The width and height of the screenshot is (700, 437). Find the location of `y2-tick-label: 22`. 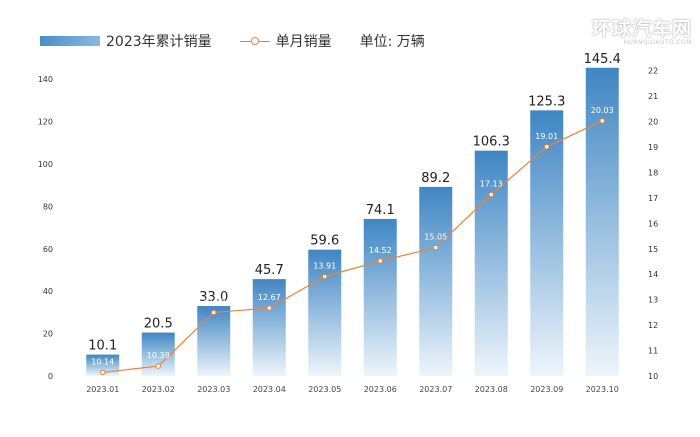

y2-tick-label: 22 is located at coordinates (653, 71).